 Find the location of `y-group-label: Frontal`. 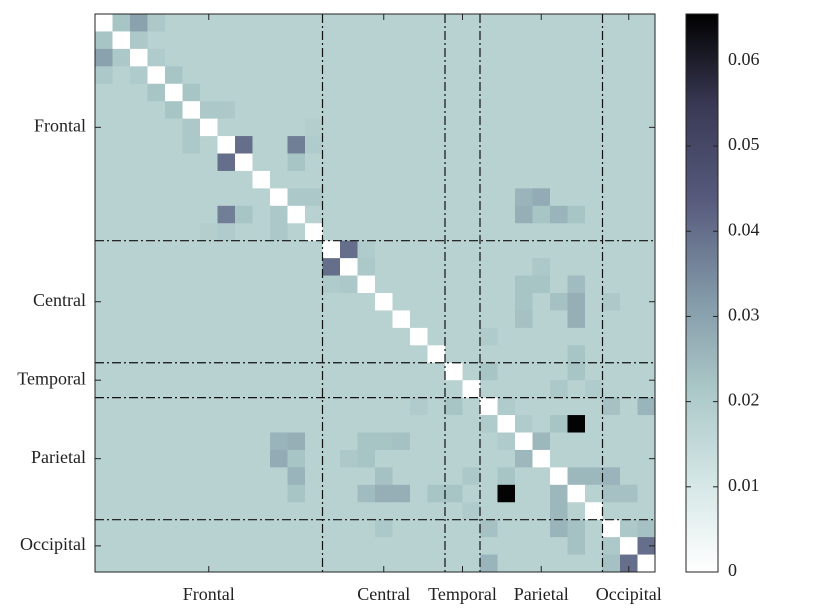

y-group-label: Frontal is located at coordinates (60, 125).